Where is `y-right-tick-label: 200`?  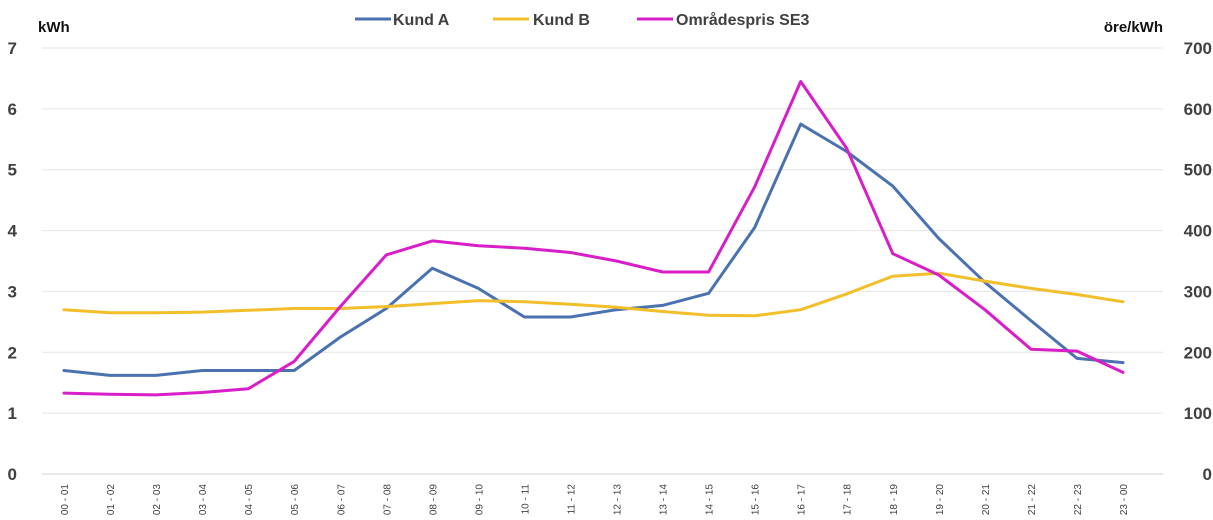
y-right-tick-label: 200 is located at coordinates (1198, 352).